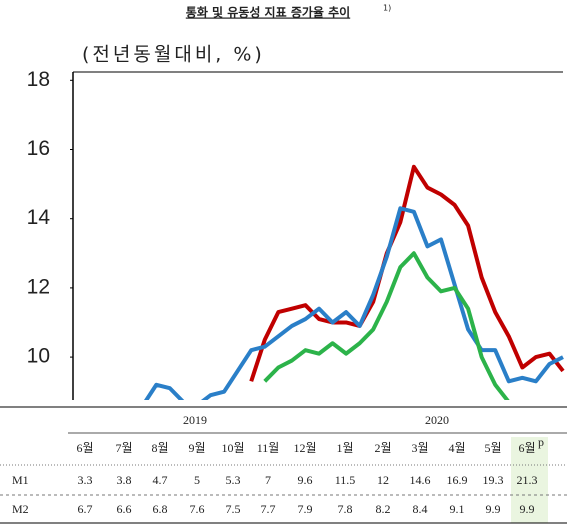 Image resolution: width=567 pixels, height=524 pixels. Describe the element at coordinates (304, 448) in the screenshot. I see `month-header: 12월` at that location.